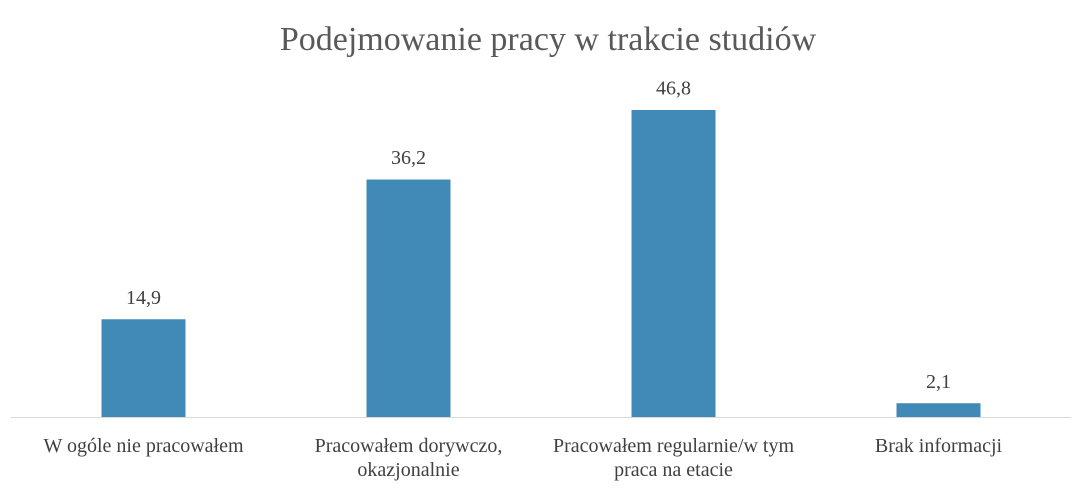  Describe the element at coordinates (143, 446) in the screenshot. I see `x-tick-label: W ogóle nie pracowałem` at that location.